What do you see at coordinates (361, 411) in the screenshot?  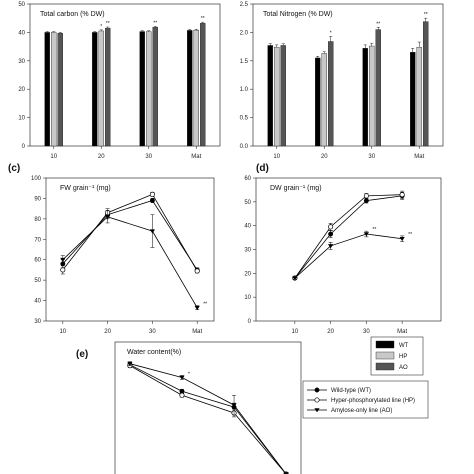 I see `legend-label: Amylose-only line (AO)` at bounding box center [361, 411].